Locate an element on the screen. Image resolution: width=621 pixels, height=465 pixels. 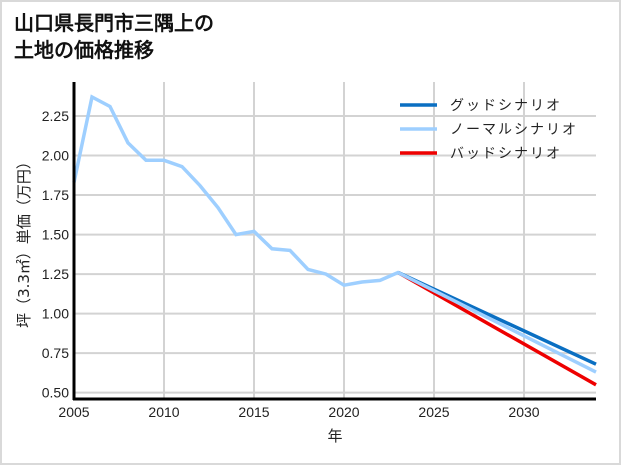
y-tick-label: 0.50 is located at coordinates (55, 393).